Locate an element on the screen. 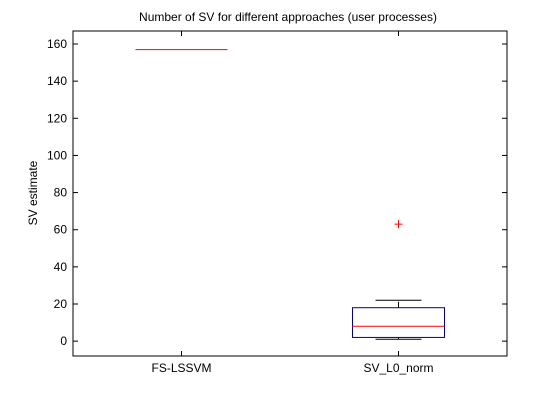 The height and width of the screenshot is (420, 560). y-tick-label: 120 is located at coordinates (57, 118).